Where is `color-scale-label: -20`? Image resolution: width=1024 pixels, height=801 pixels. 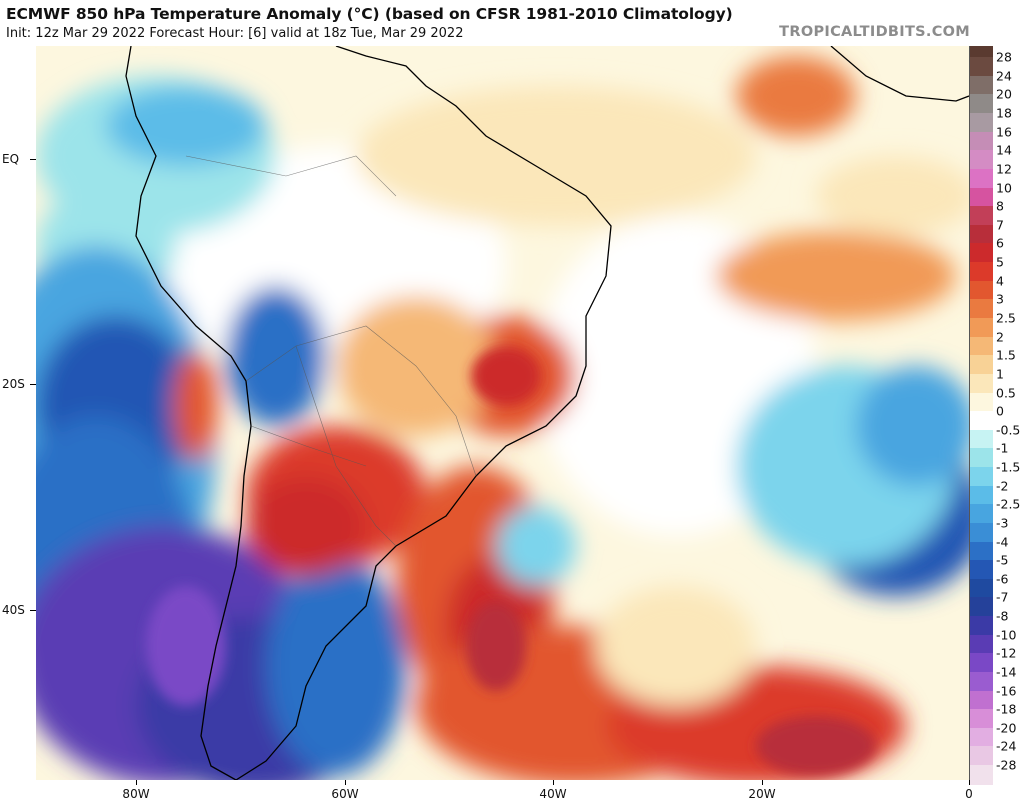
color-scale-label: -20 is located at coordinates (1006, 728).